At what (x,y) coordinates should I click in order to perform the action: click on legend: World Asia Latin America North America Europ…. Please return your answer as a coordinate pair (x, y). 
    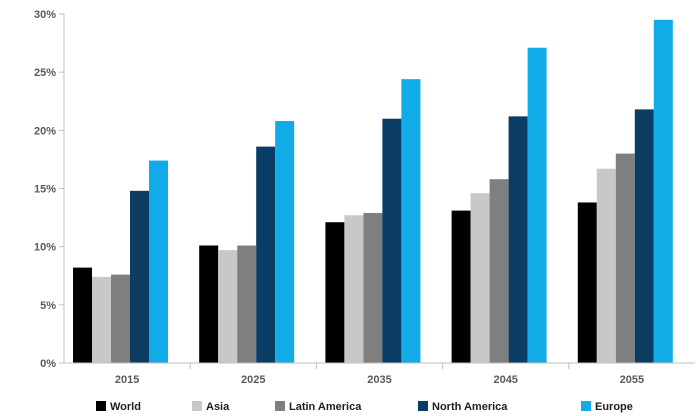
    Looking at the image, I should click on (364, 407).